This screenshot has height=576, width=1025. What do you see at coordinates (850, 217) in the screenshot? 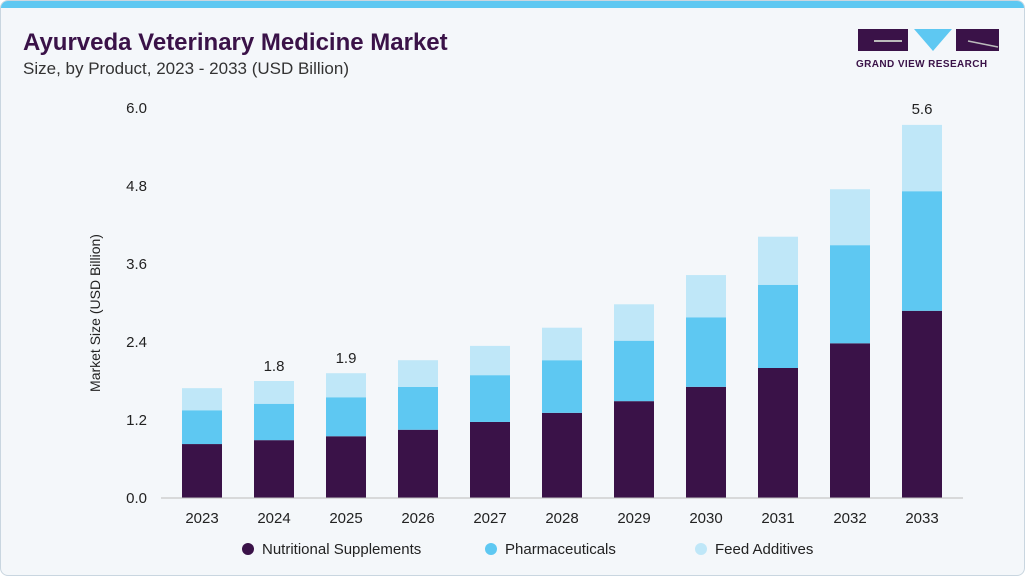
I see `bar-feed-additives-2032` at bounding box center [850, 217].